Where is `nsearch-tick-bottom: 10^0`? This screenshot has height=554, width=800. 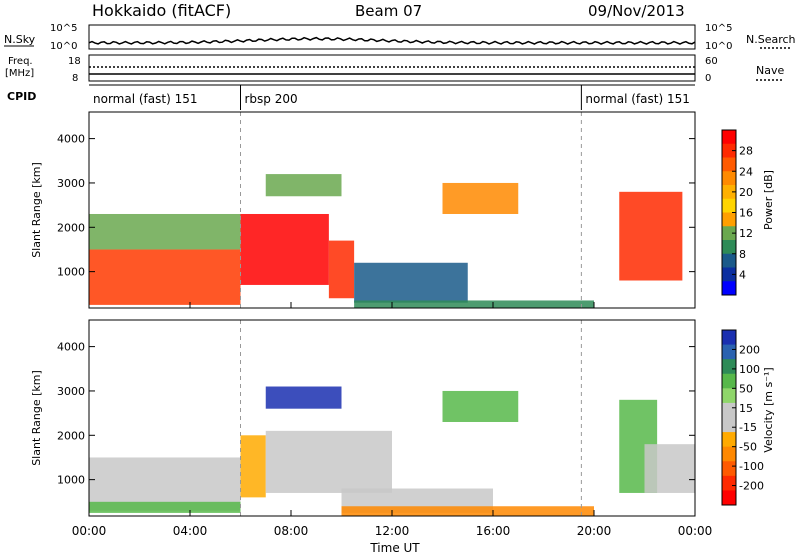 nsearch-tick-bottom: 10^0 is located at coordinates (718, 46).